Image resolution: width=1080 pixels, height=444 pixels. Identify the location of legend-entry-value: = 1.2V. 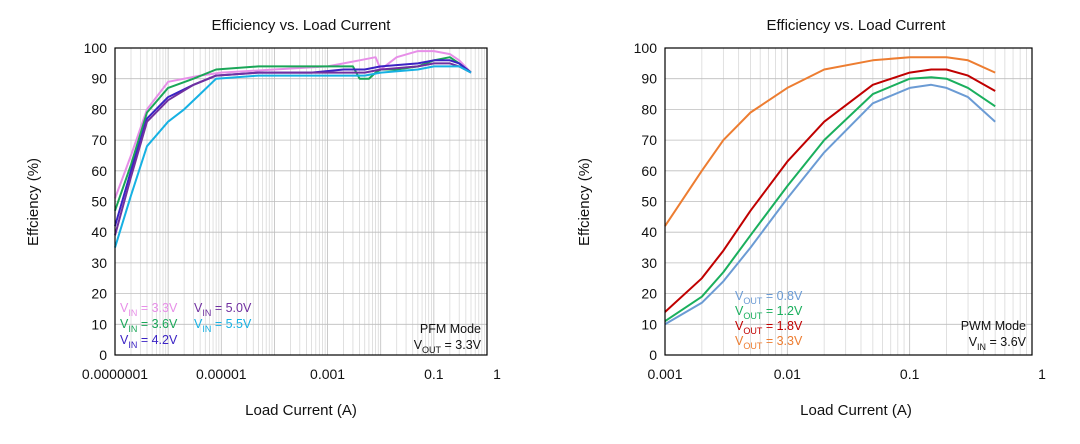
(782, 311).